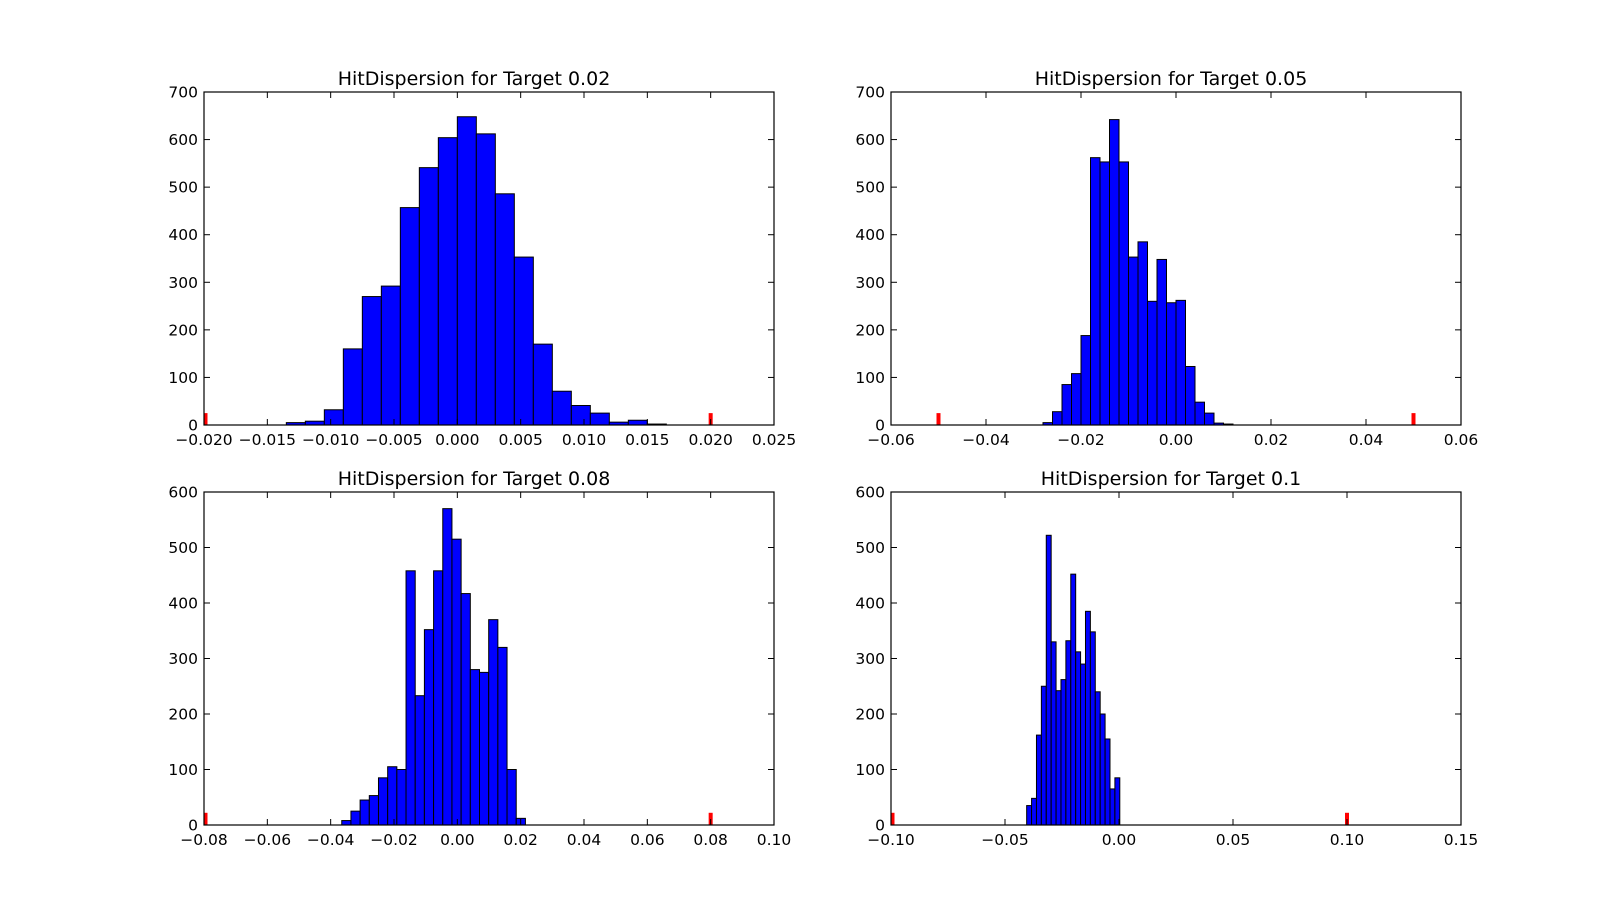 This screenshot has height=912, width=1612. I want to click on x-tick-label: 0.020, so click(710, 440).